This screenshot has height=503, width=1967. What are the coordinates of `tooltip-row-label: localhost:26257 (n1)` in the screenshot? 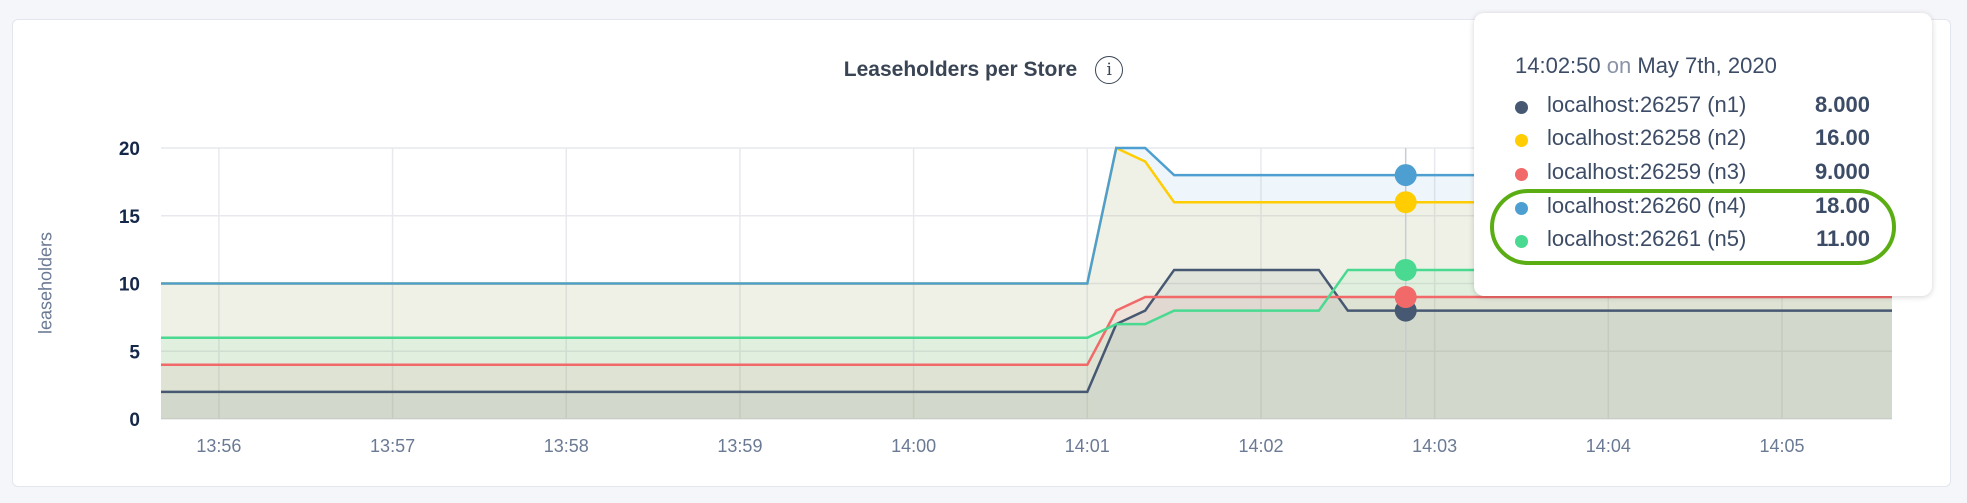 It's located at (1647, 104).